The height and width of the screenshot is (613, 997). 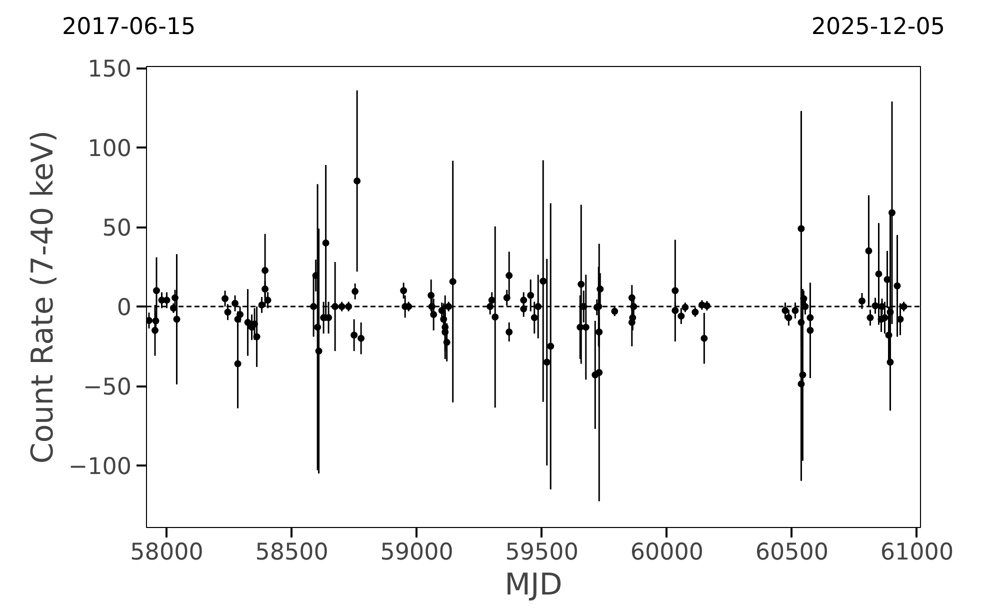 I want to click on y-tick-label: 50, so click(x=117, y=229).